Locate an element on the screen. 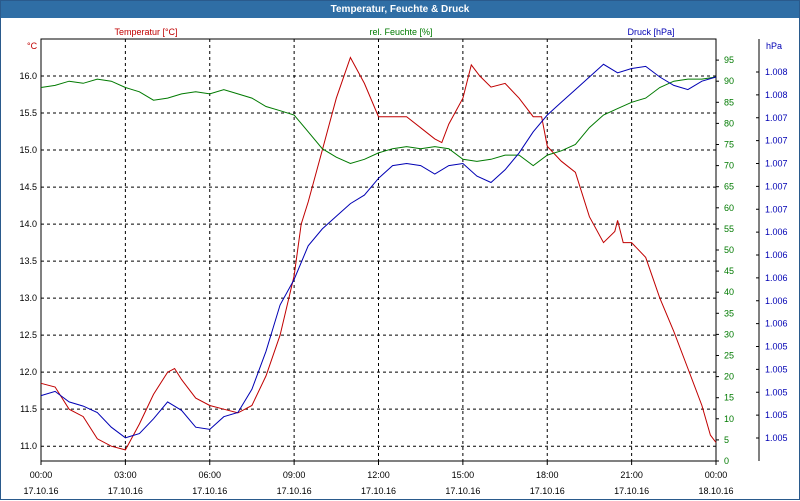 The image size is (800, 501). y-tick-label-hum: 30 is located at coordinates (729, 334).